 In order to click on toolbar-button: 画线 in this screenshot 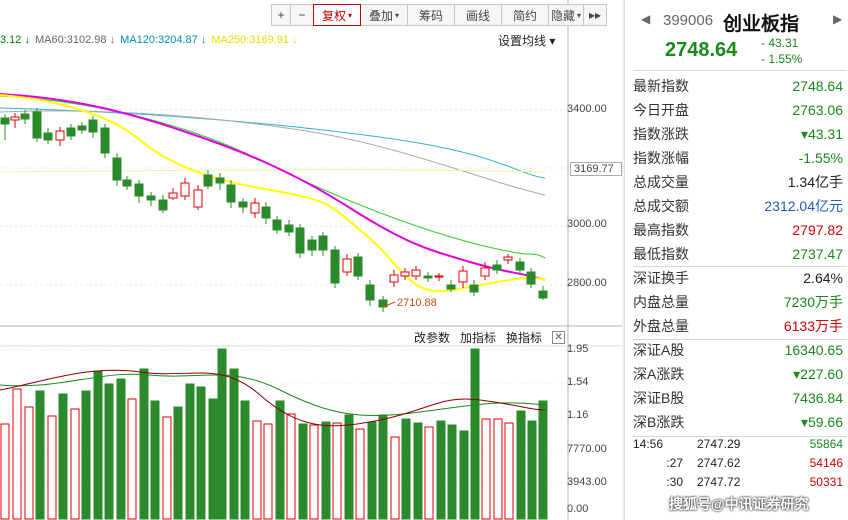, I will do `click(478, 15)`.